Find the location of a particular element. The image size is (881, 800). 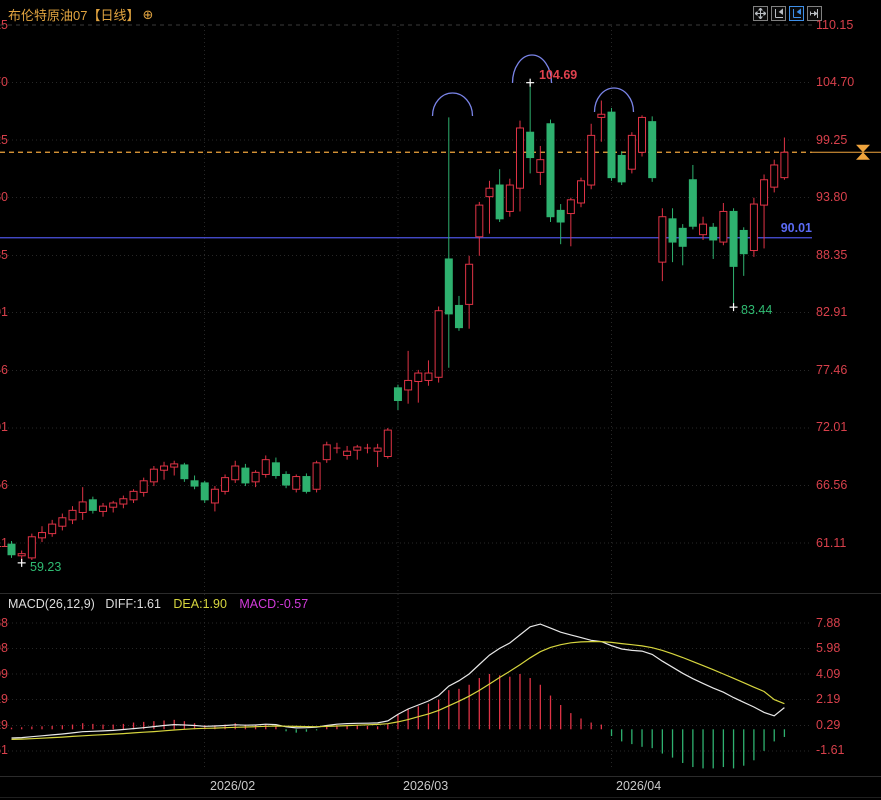

instrument-title: 布伦特原油07【日线】 is located at coordinates (74, 15).